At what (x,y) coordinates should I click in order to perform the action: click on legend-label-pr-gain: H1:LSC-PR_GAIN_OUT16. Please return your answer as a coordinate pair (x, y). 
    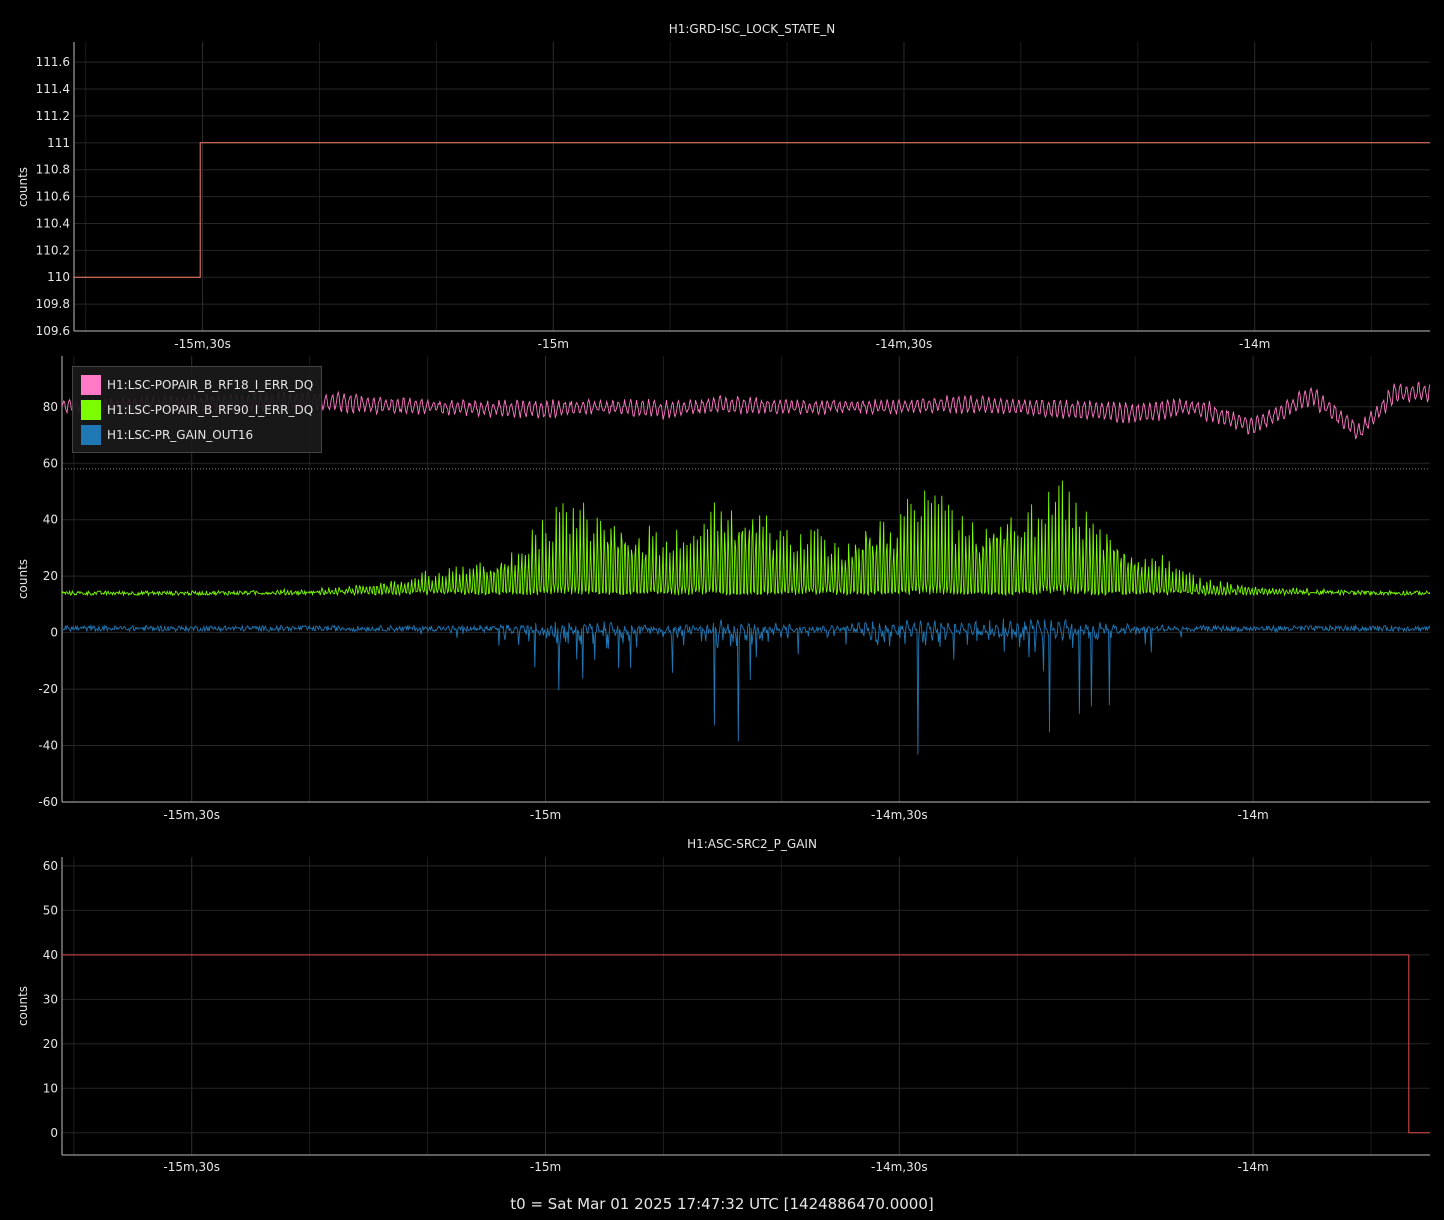
    Looking at the image, I should click on (180, 435).